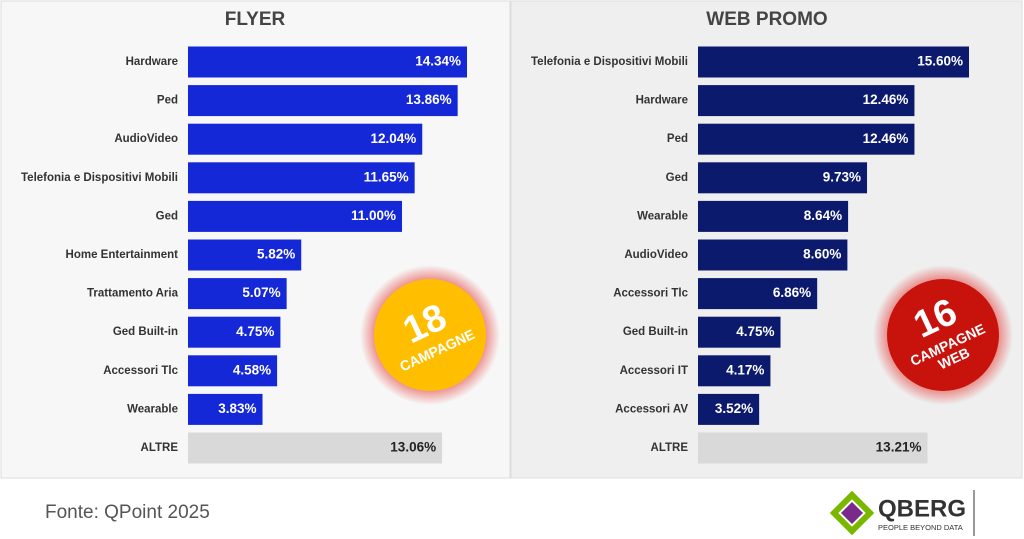 This screenshot has height=539, width=1024. I want to click on value-label: 5.07%, so click(261, 292).